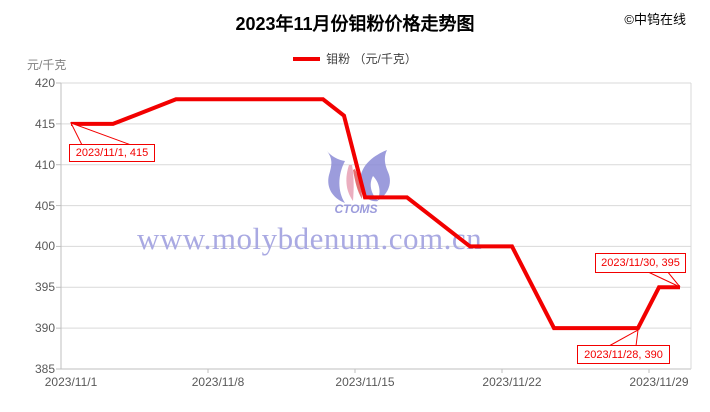 Image resolution: width=710 pixels, height=412 pixels. I want to click on y-tick-label-405: 405, so click(44, 205).